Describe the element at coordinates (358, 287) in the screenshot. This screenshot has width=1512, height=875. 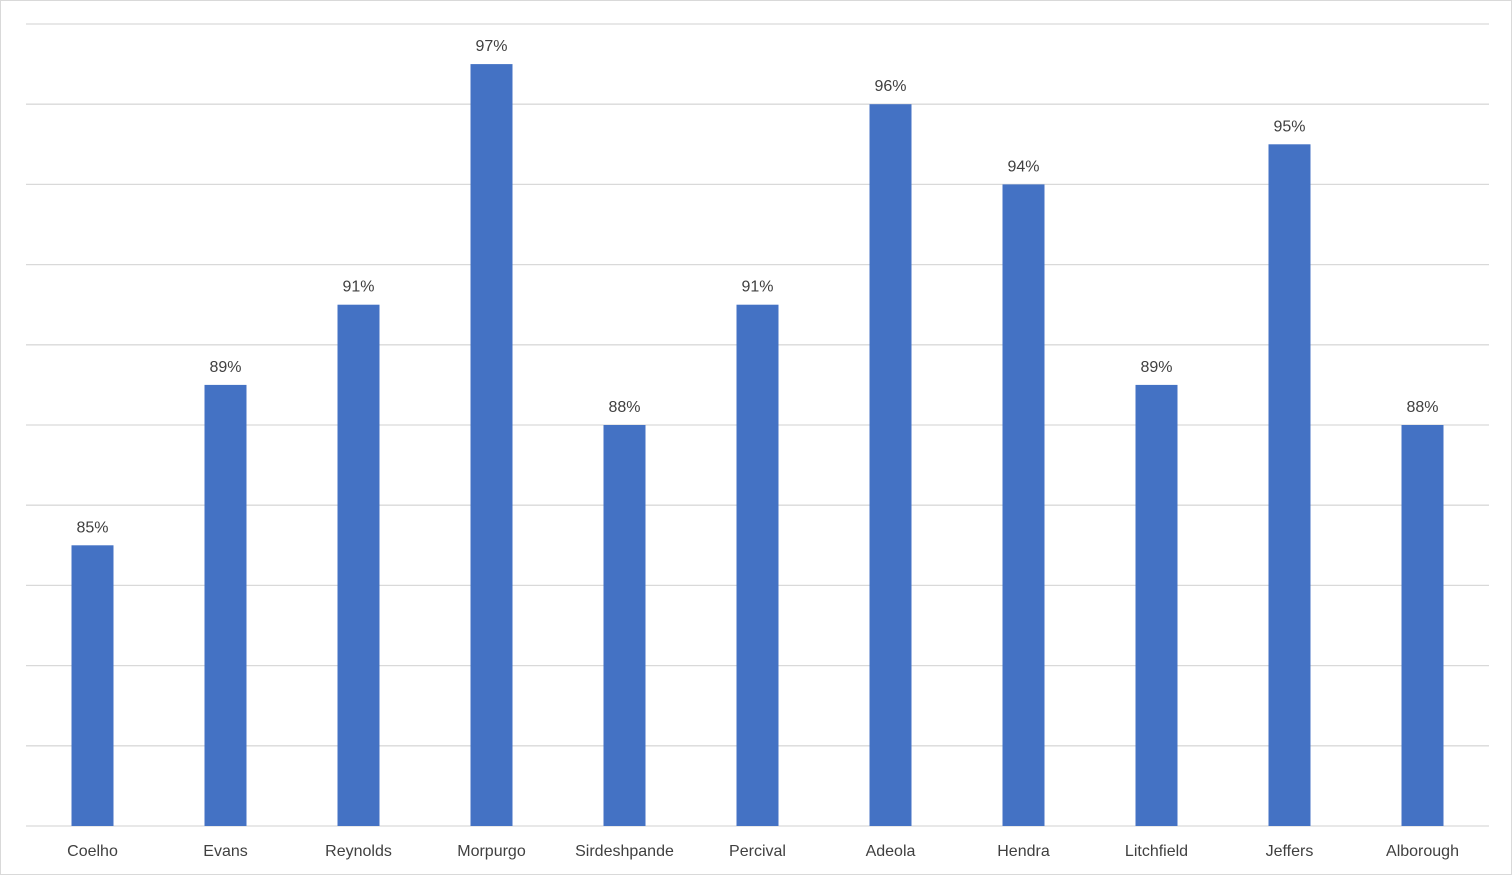
I see `data-label-reynolds: 91%` at that location.